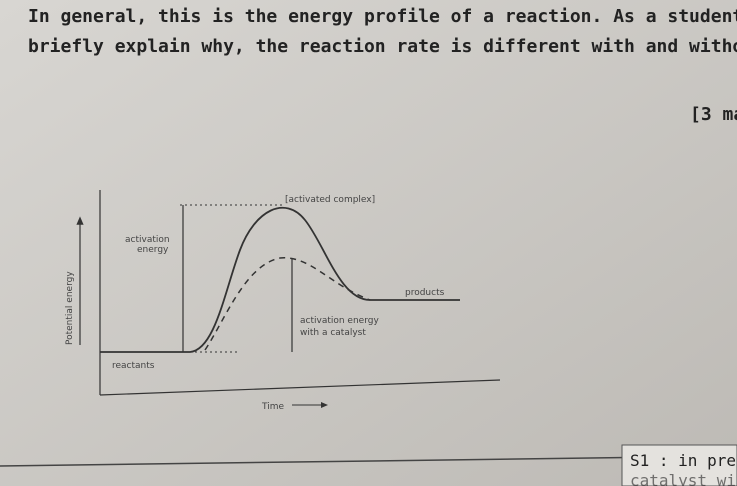 The height and width of the screenshot is (486, 737). What do you see at coordinates (300, 387) in the screenshot?
I see `x-axis` at bounding box center [300, 387].